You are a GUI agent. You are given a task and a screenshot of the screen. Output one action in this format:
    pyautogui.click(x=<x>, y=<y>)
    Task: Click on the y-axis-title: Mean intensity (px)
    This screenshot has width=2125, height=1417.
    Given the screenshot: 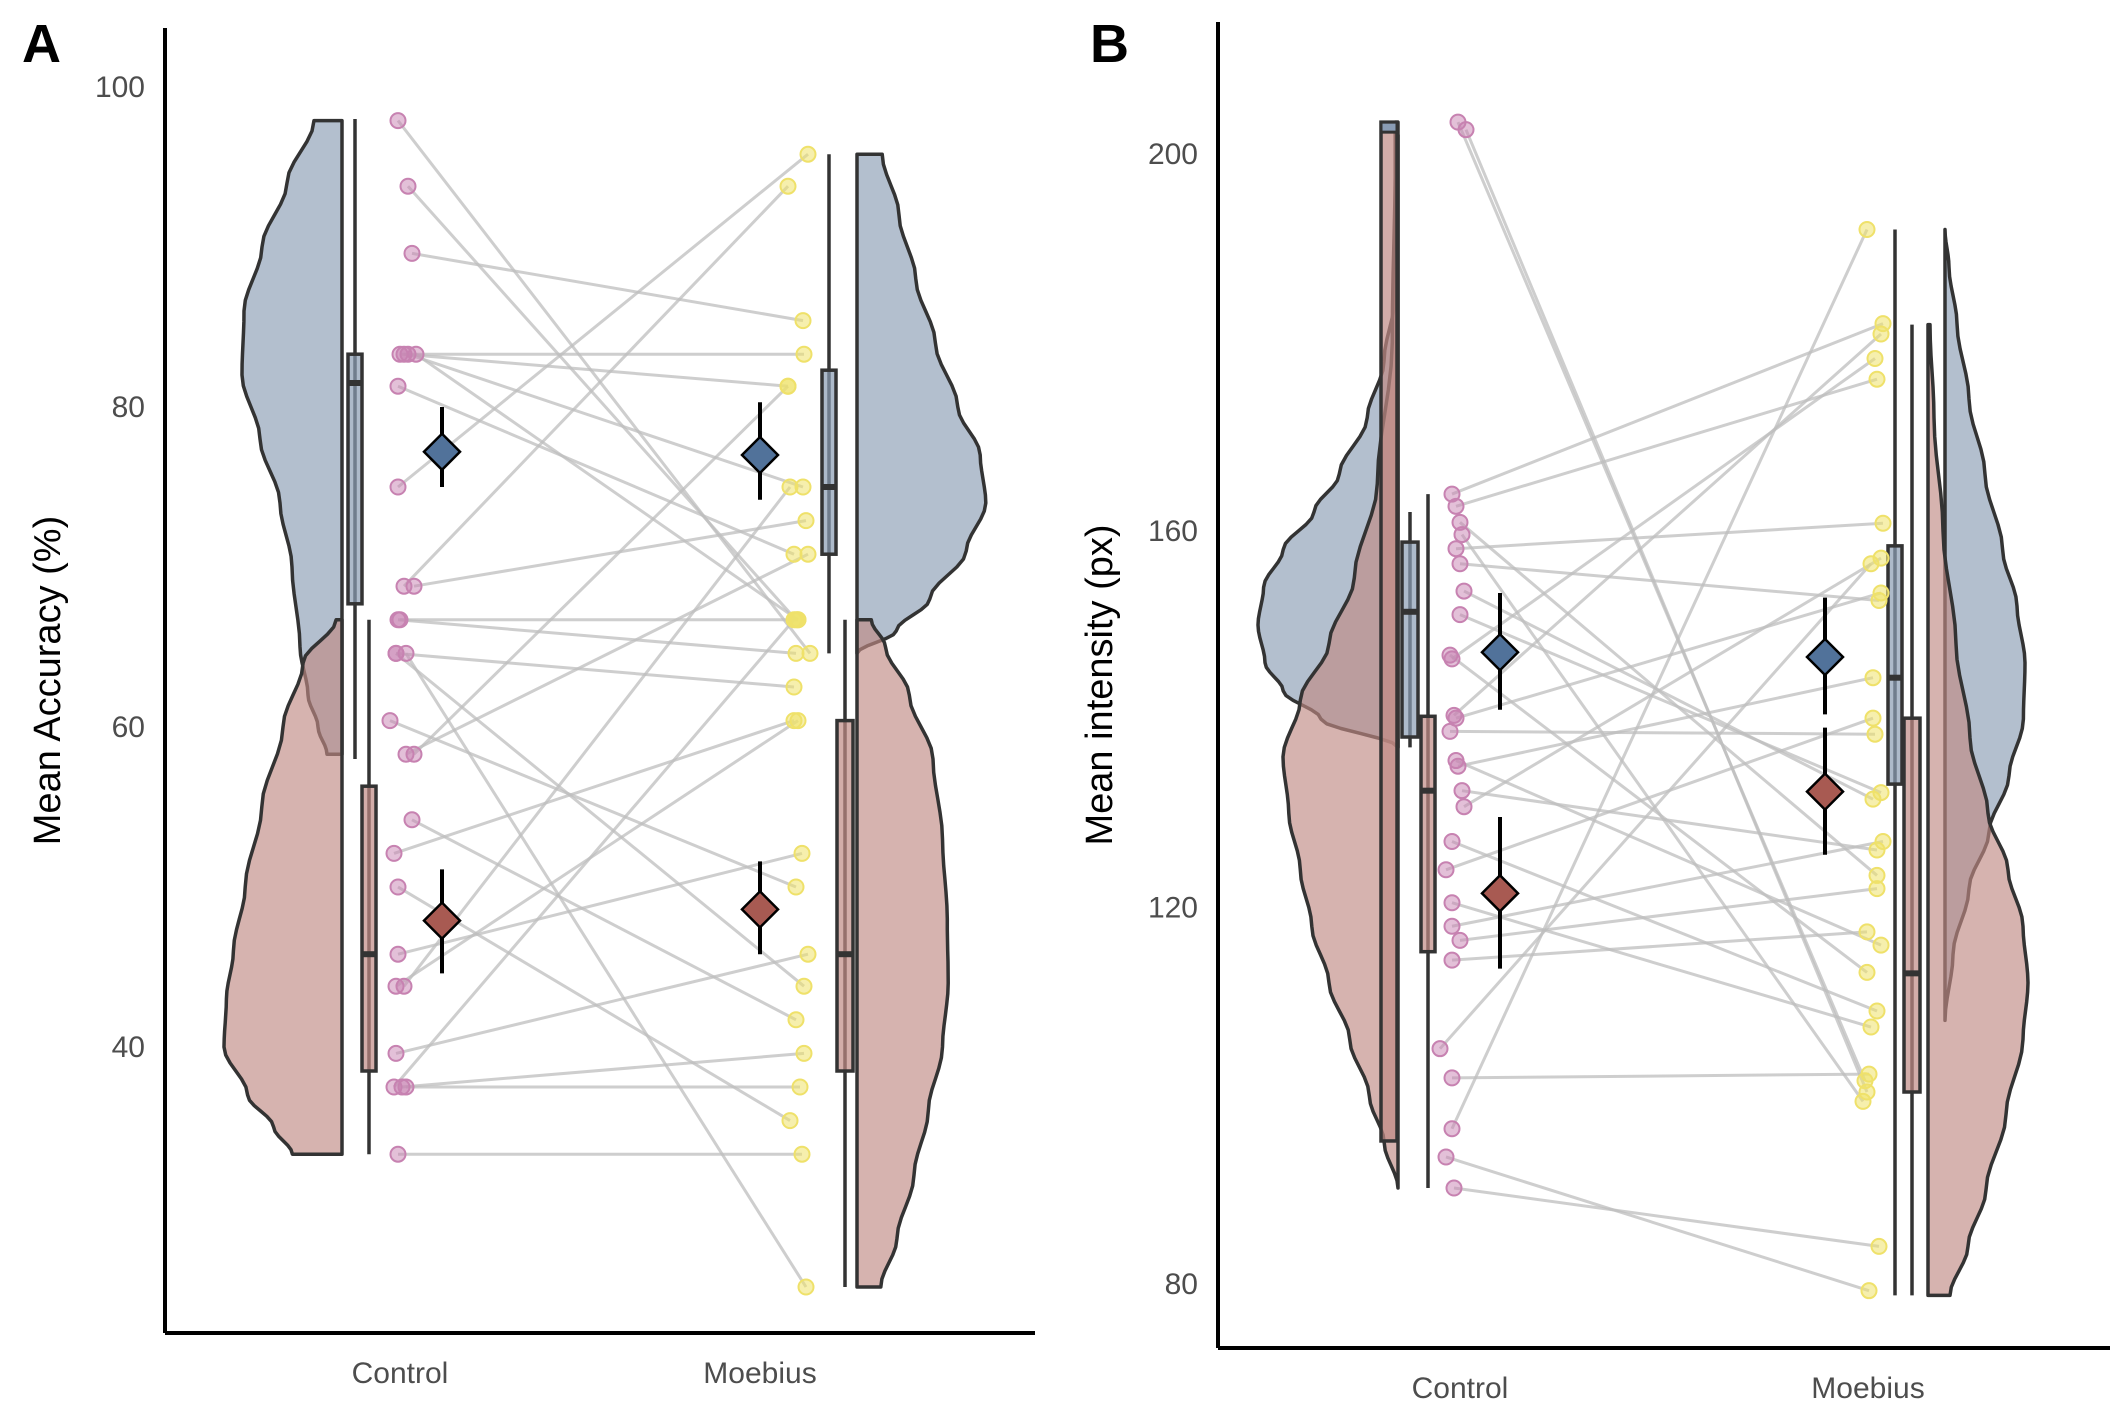 What is the action you would take?
    pyautogui.click(x=1100, y=684)
    